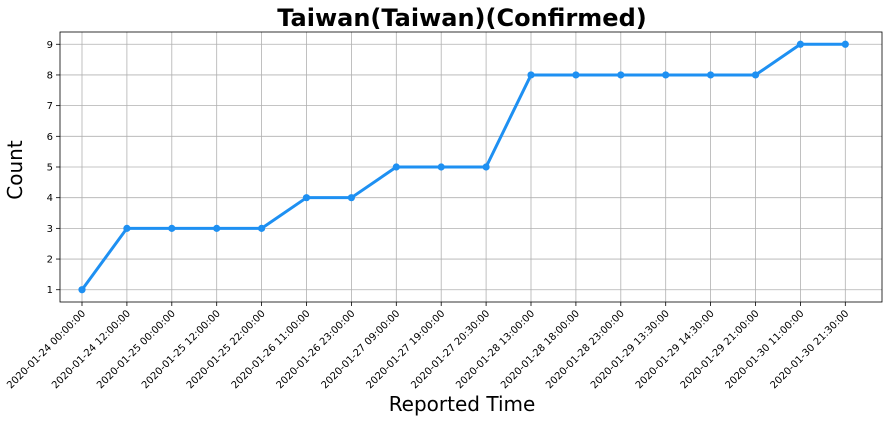  Describe the element at coordinates (50, 260) in the screenshot. I see `y-tick-label: 2` at that location.